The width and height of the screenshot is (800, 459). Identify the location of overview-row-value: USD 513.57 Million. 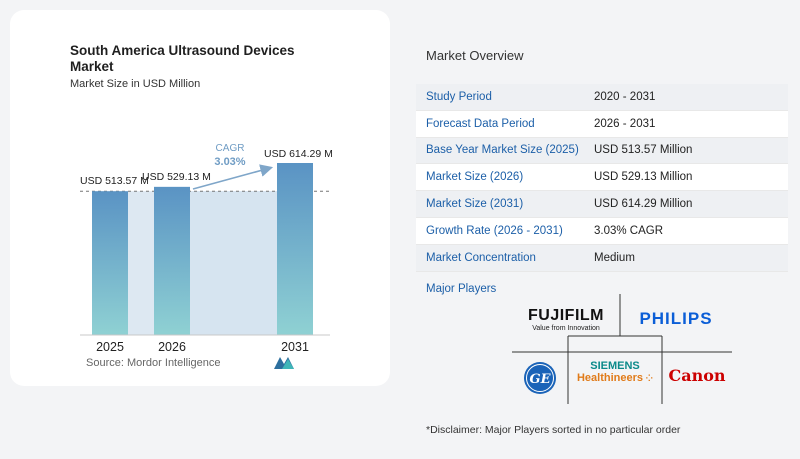
(643, 150).